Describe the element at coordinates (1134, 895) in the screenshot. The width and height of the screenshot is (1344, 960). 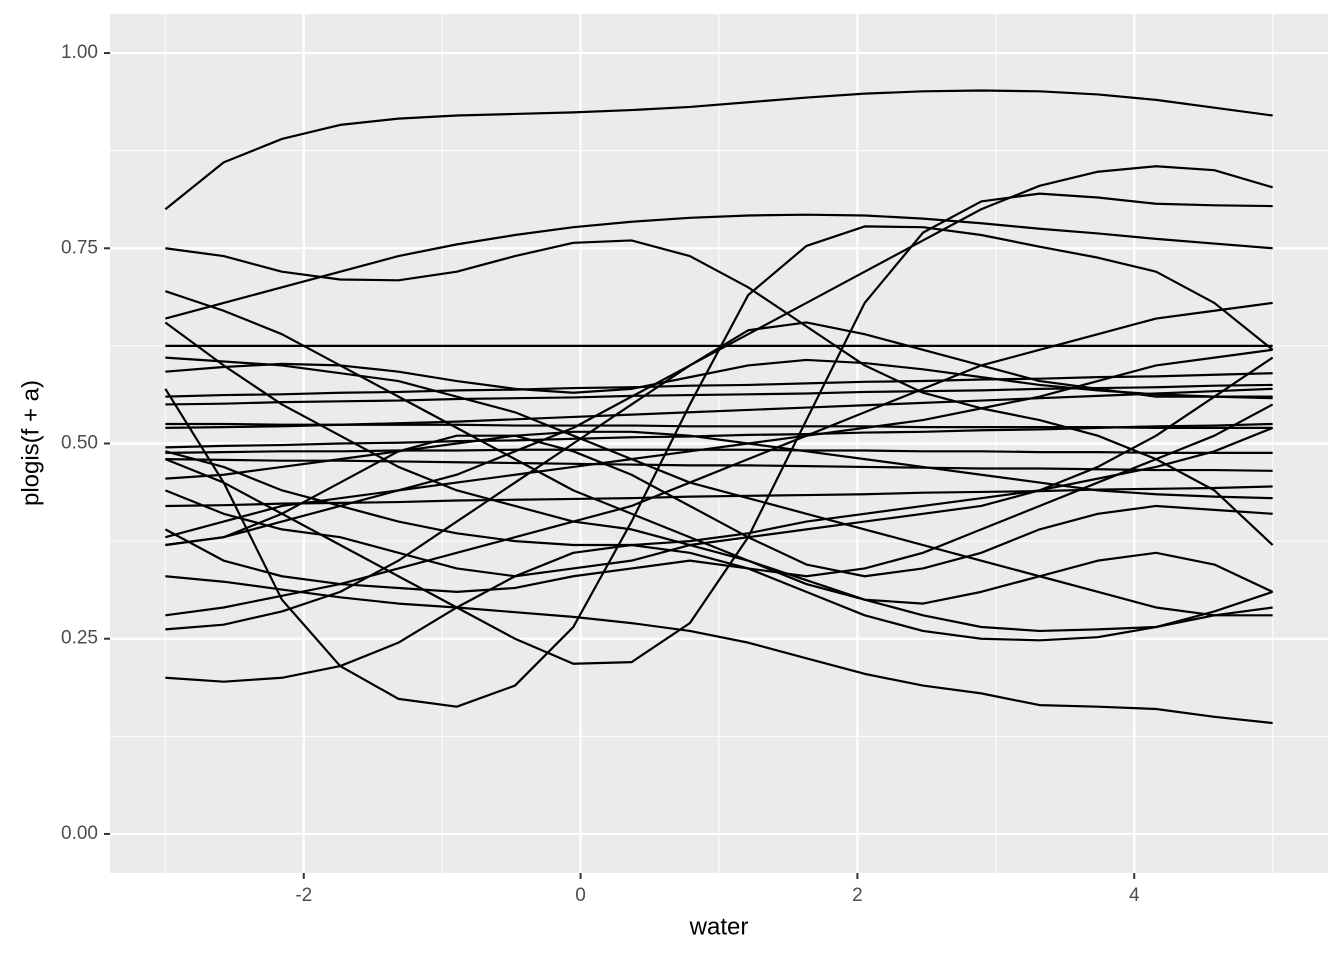
I see `x-tick-label: 4` at that location.